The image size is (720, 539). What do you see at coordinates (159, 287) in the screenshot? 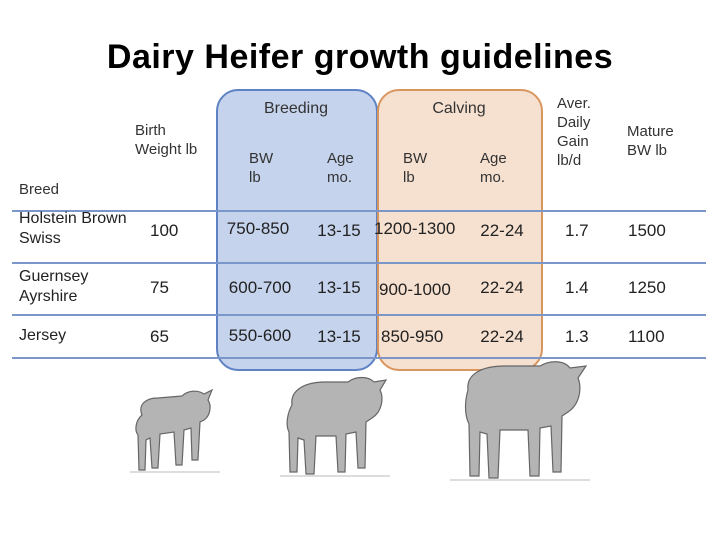
I see `birth-weight-value: 75` at bounding box center [159, 287].